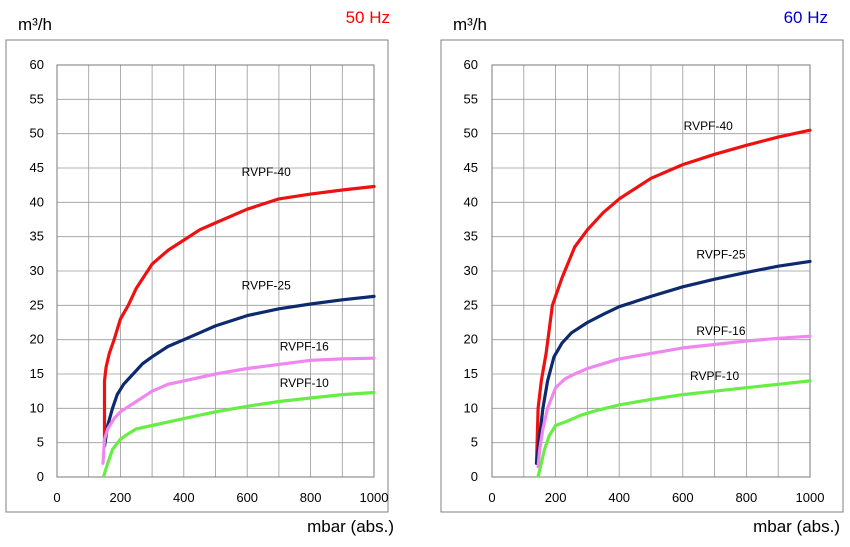 The height and width of the screenshot is (547, 850). I want to click on chart-title: 50 Hz, so click(368, 17).